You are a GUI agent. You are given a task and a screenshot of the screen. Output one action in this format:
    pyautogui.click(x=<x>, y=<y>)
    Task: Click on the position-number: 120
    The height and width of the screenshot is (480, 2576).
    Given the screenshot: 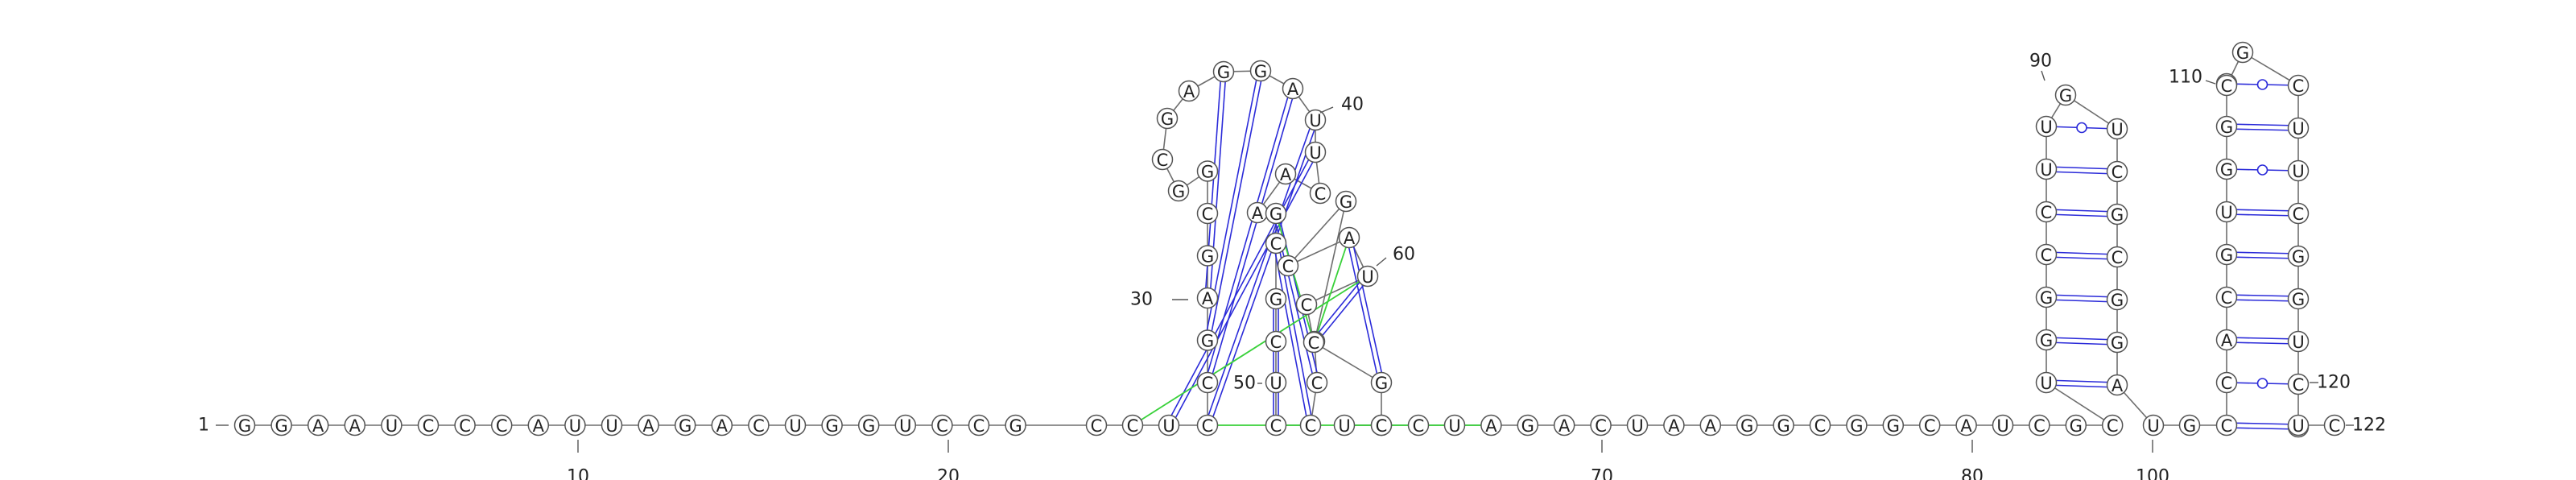 What is the action you would take?
    pyautogui.click(x=2334, y=383)
    